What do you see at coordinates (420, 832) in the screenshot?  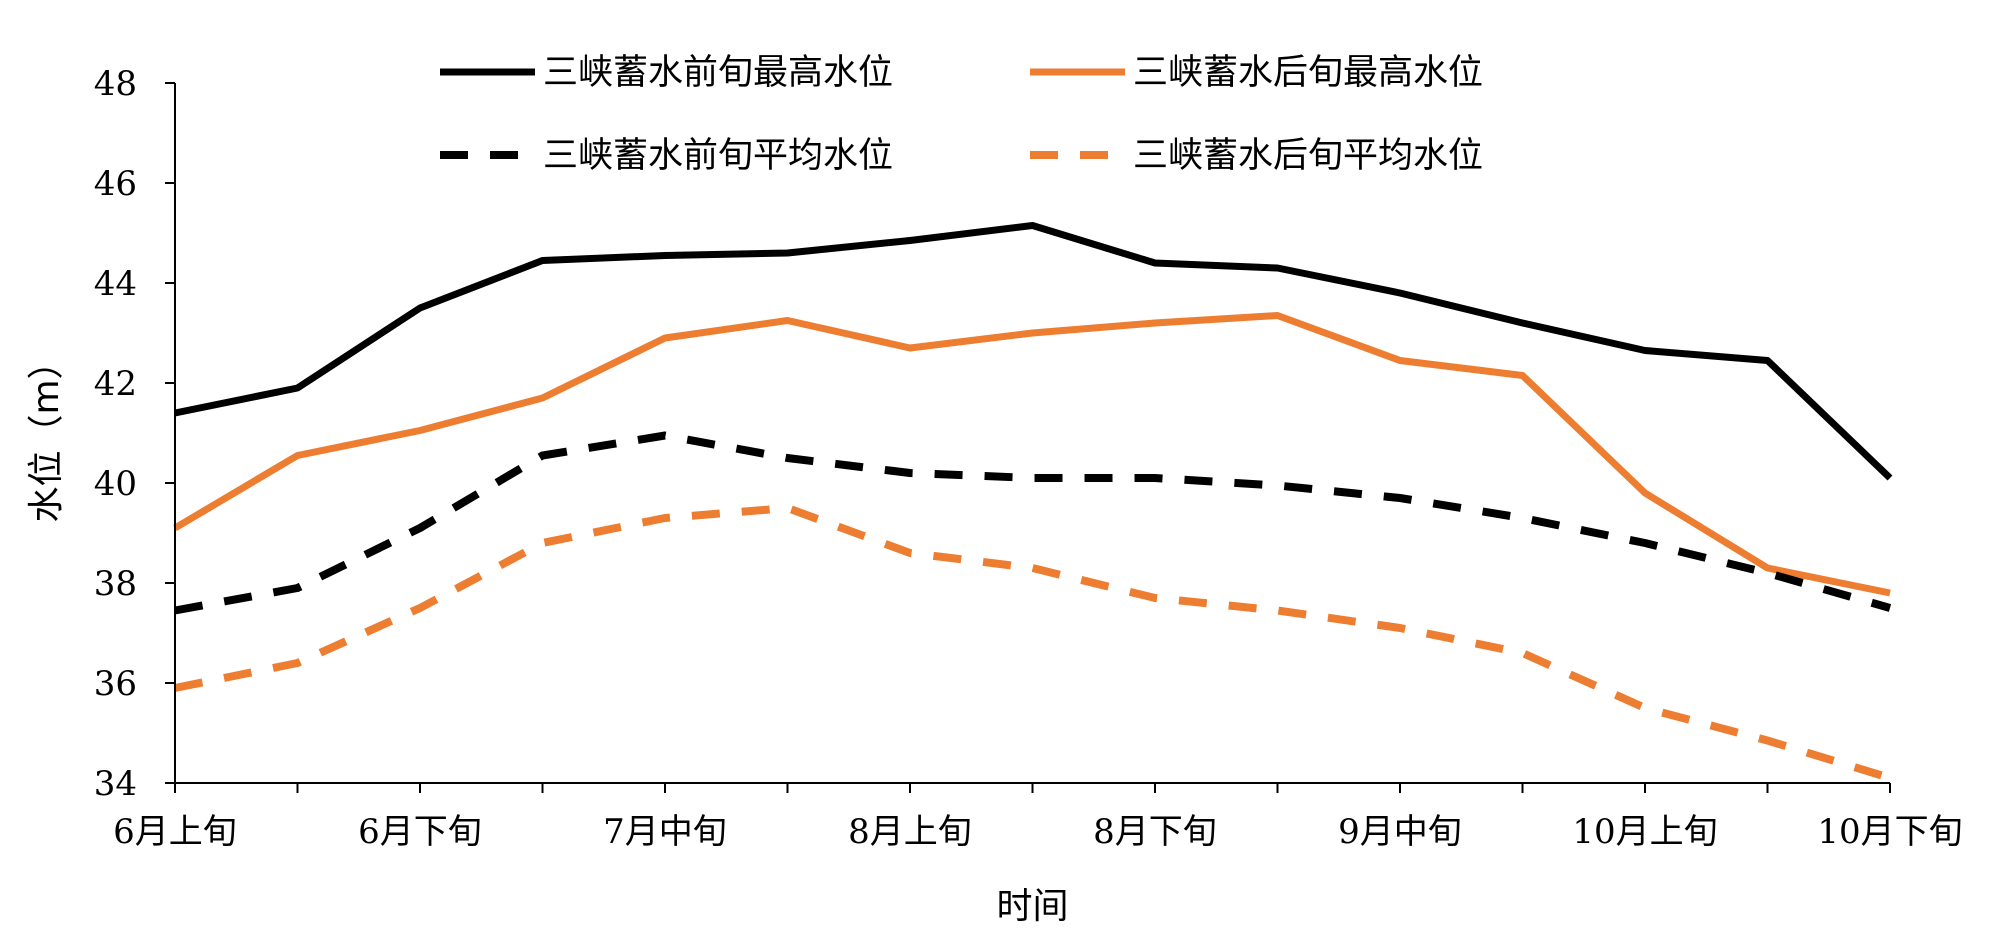 I see `x-tick-label: 6月下旬` at bounding box center [420, 832].